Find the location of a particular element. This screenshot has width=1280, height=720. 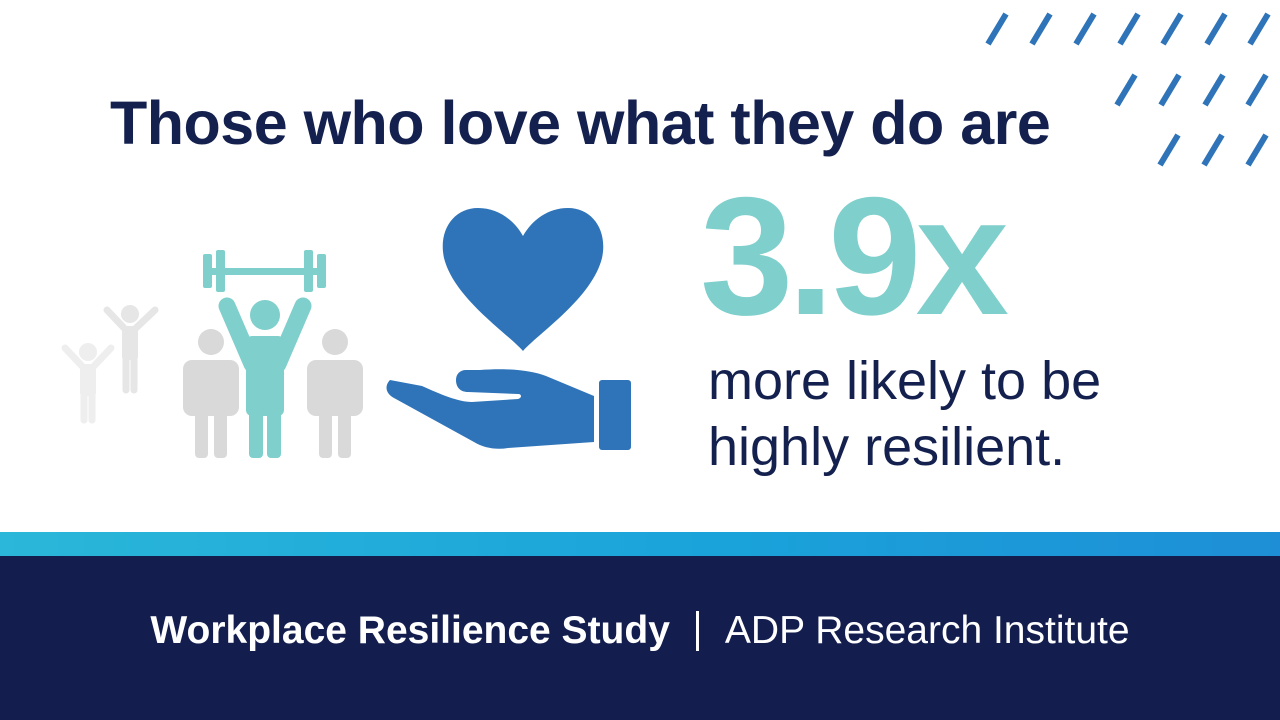

stat-value: 3.9x is located at coordinates (854, 256).